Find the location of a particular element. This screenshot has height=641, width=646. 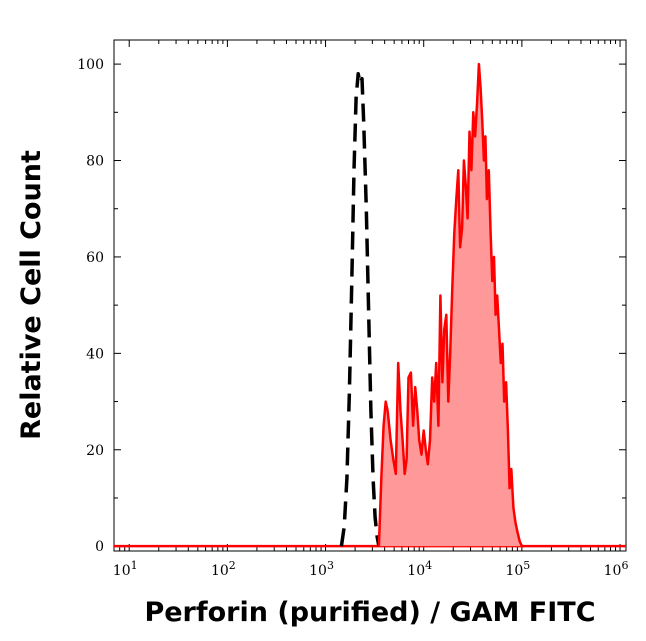

x-tick-label: 10⁵ is located at coordinates (517, 569).